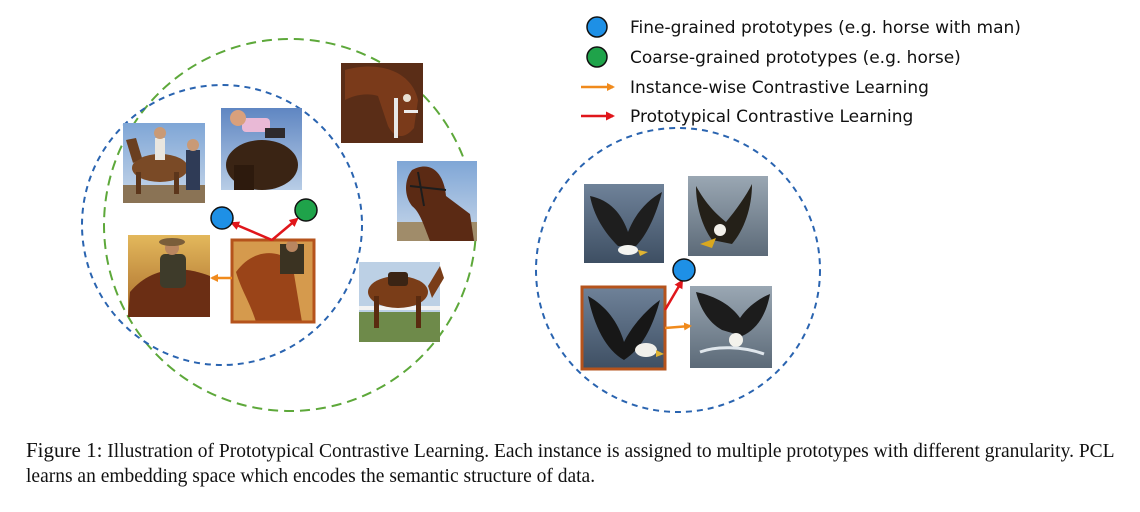 This screenshot has width=1140, height=512. I want to click on horse-rider-parade-image, so click(164, 163).